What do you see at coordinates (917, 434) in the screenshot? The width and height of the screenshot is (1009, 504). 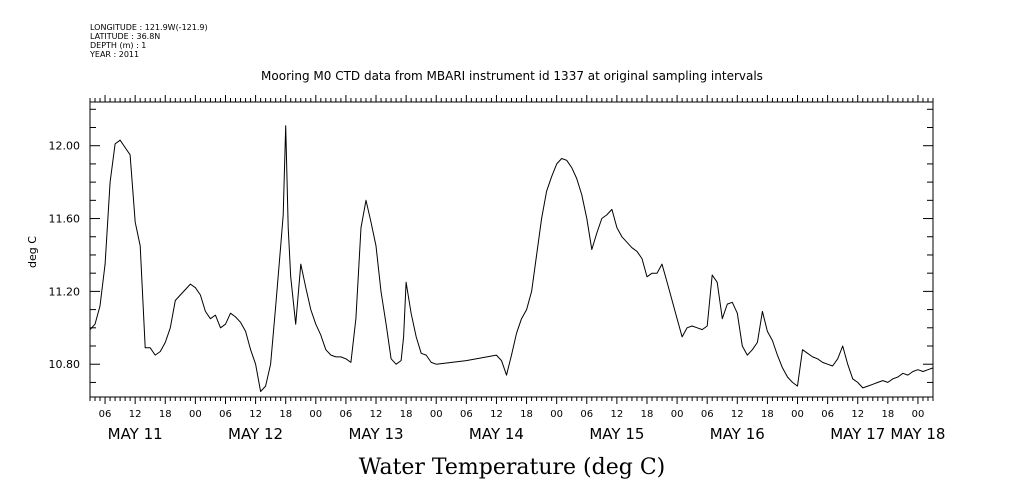 I see `x-day-label: MAY 18` at bounding box center [917, 434].